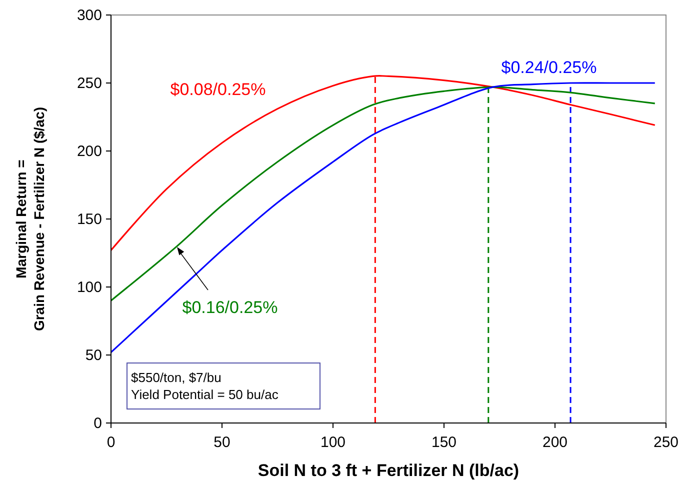 The image size is (681, 480). Describe the element at coordinates (389, 470) in the screenshot. I see `x-axis-title: Soil N to 3 ft + Fertilizer N (lb/ac)` at that location.